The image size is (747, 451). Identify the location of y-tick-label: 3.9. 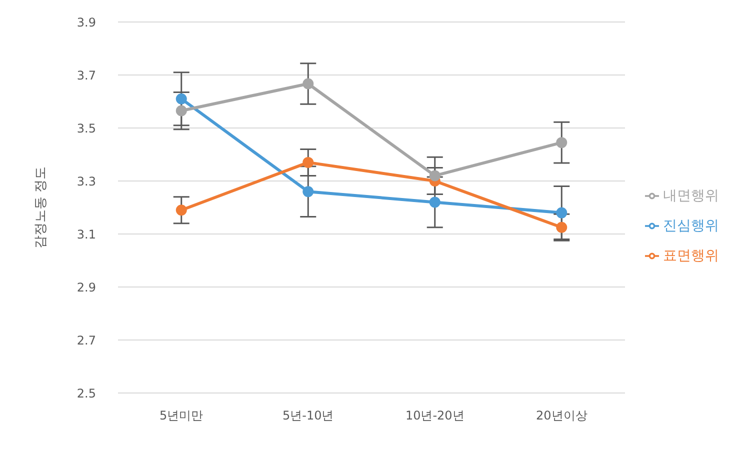
(86, 22).